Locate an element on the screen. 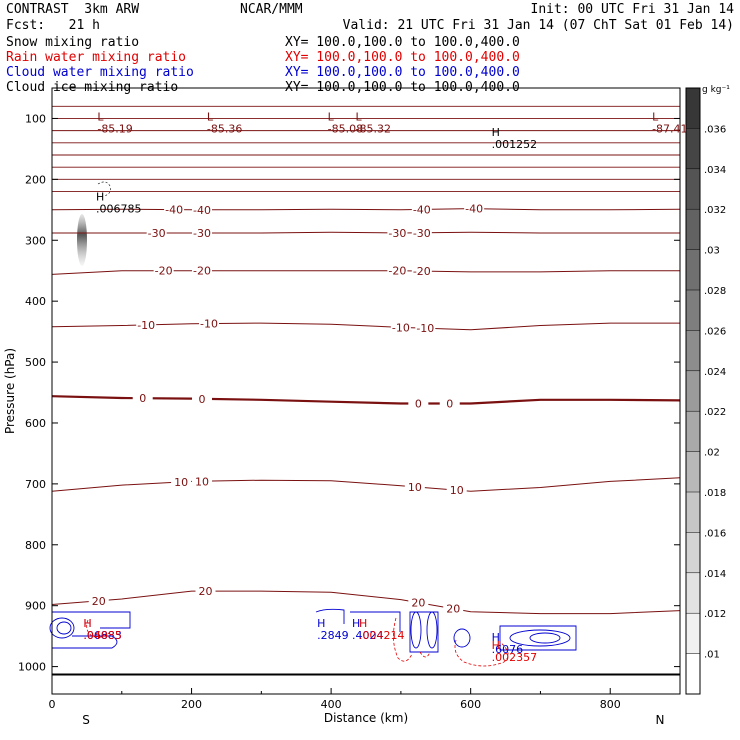  isotherm--10 is located at coordinates (365, 326).